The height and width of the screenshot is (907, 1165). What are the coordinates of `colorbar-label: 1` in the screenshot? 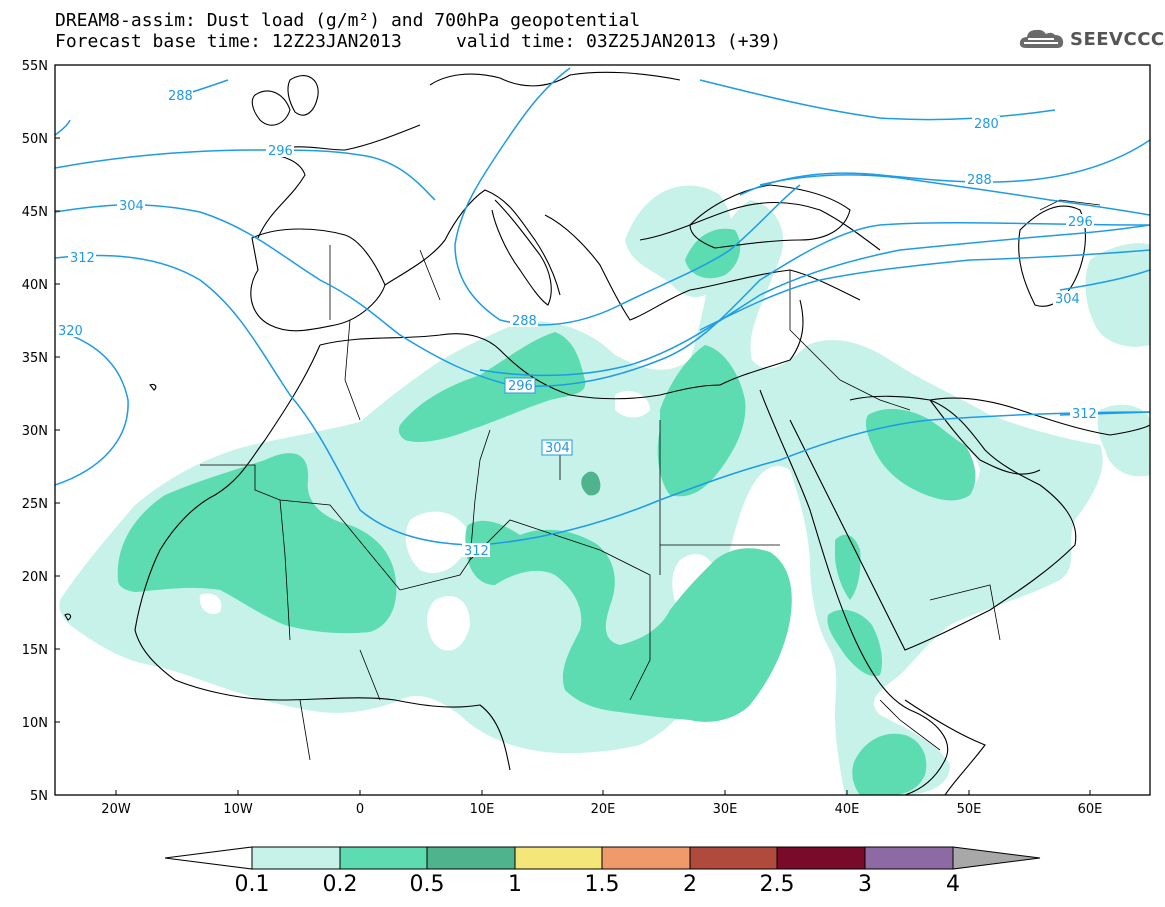 It's located at (515, 884).